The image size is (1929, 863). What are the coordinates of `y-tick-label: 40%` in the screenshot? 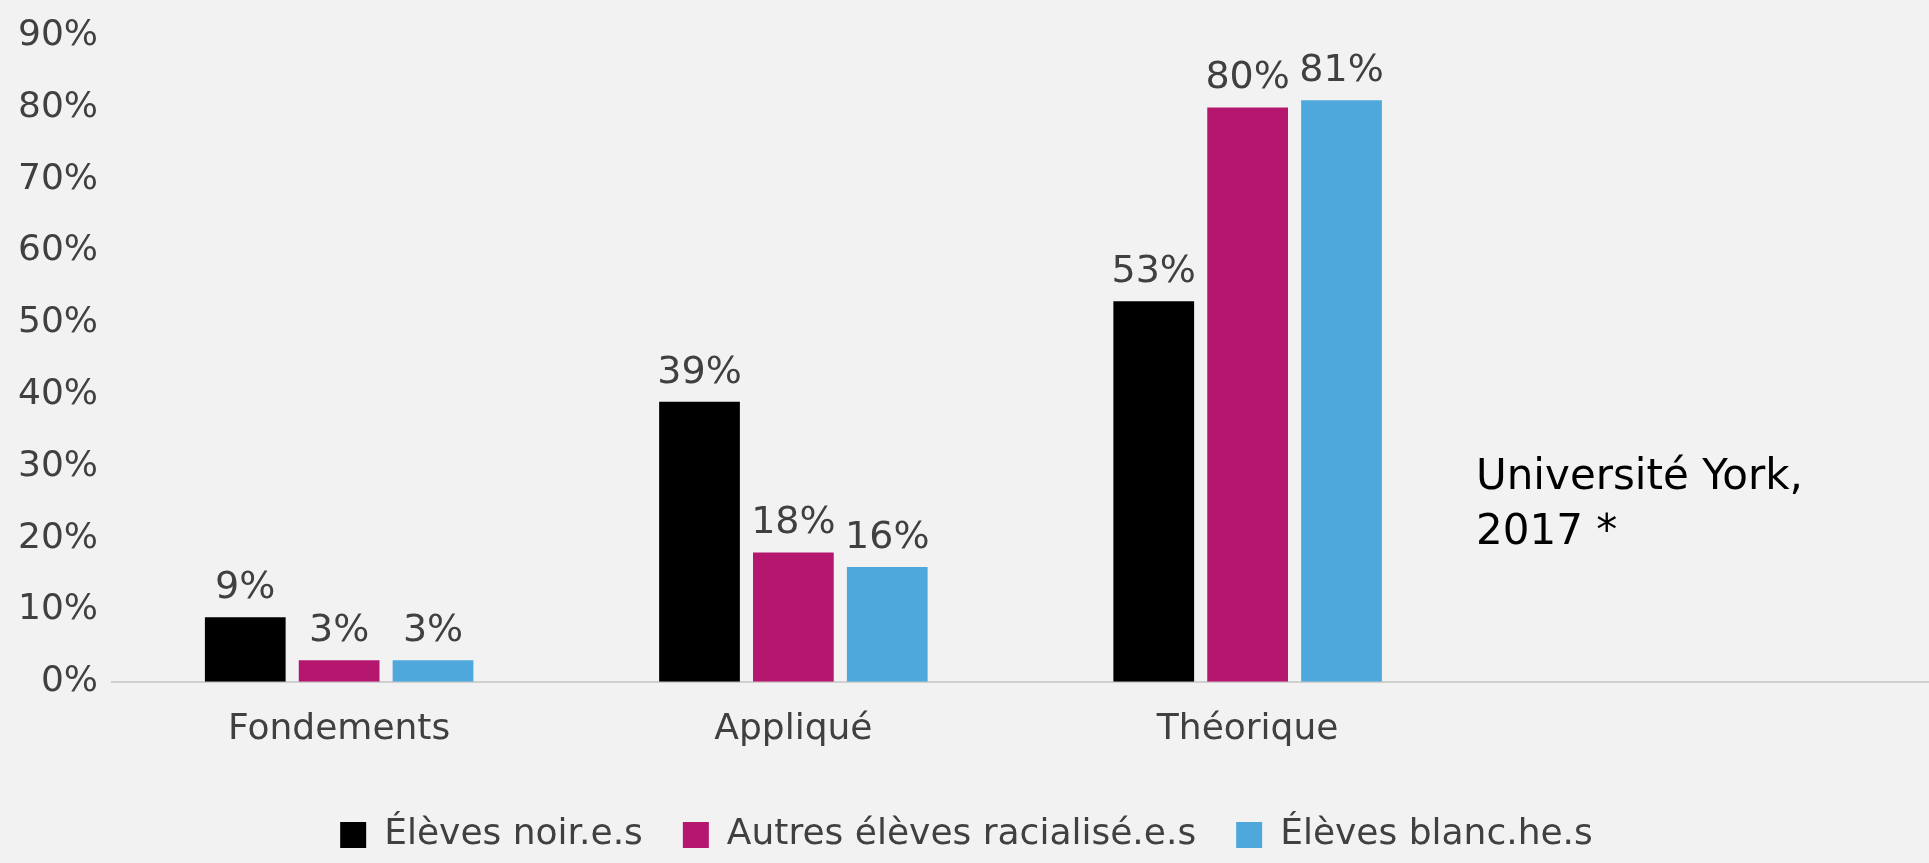 It's located at (58, 391).